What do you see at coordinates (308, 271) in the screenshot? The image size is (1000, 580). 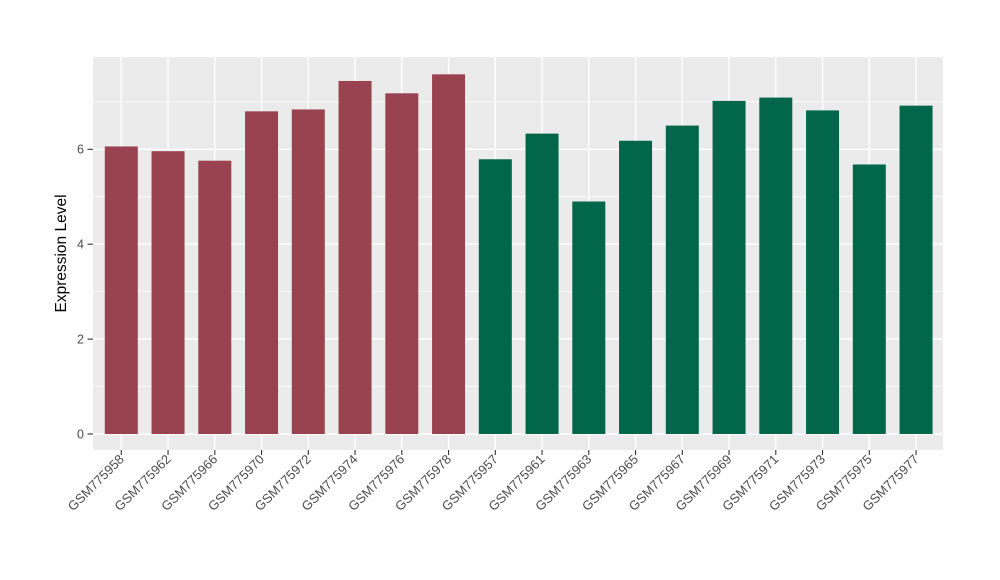 I see `bar-GSM775972` at bounding box center [308, 271].